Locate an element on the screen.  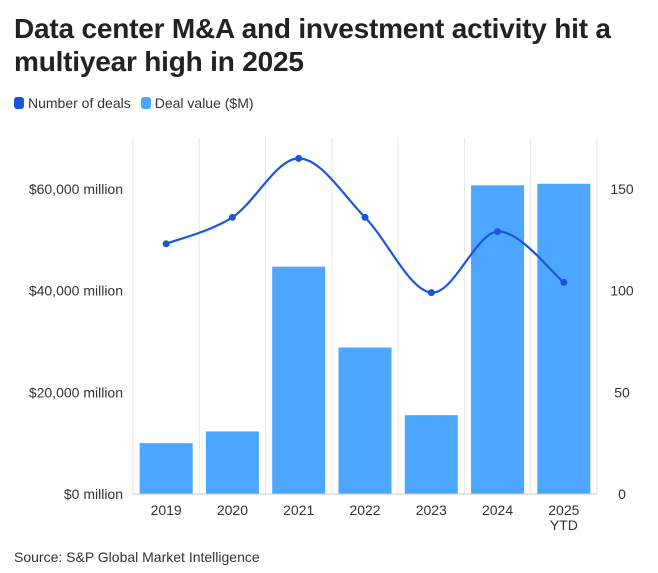
point-deals-2020 is located at coordinates (232, 217).